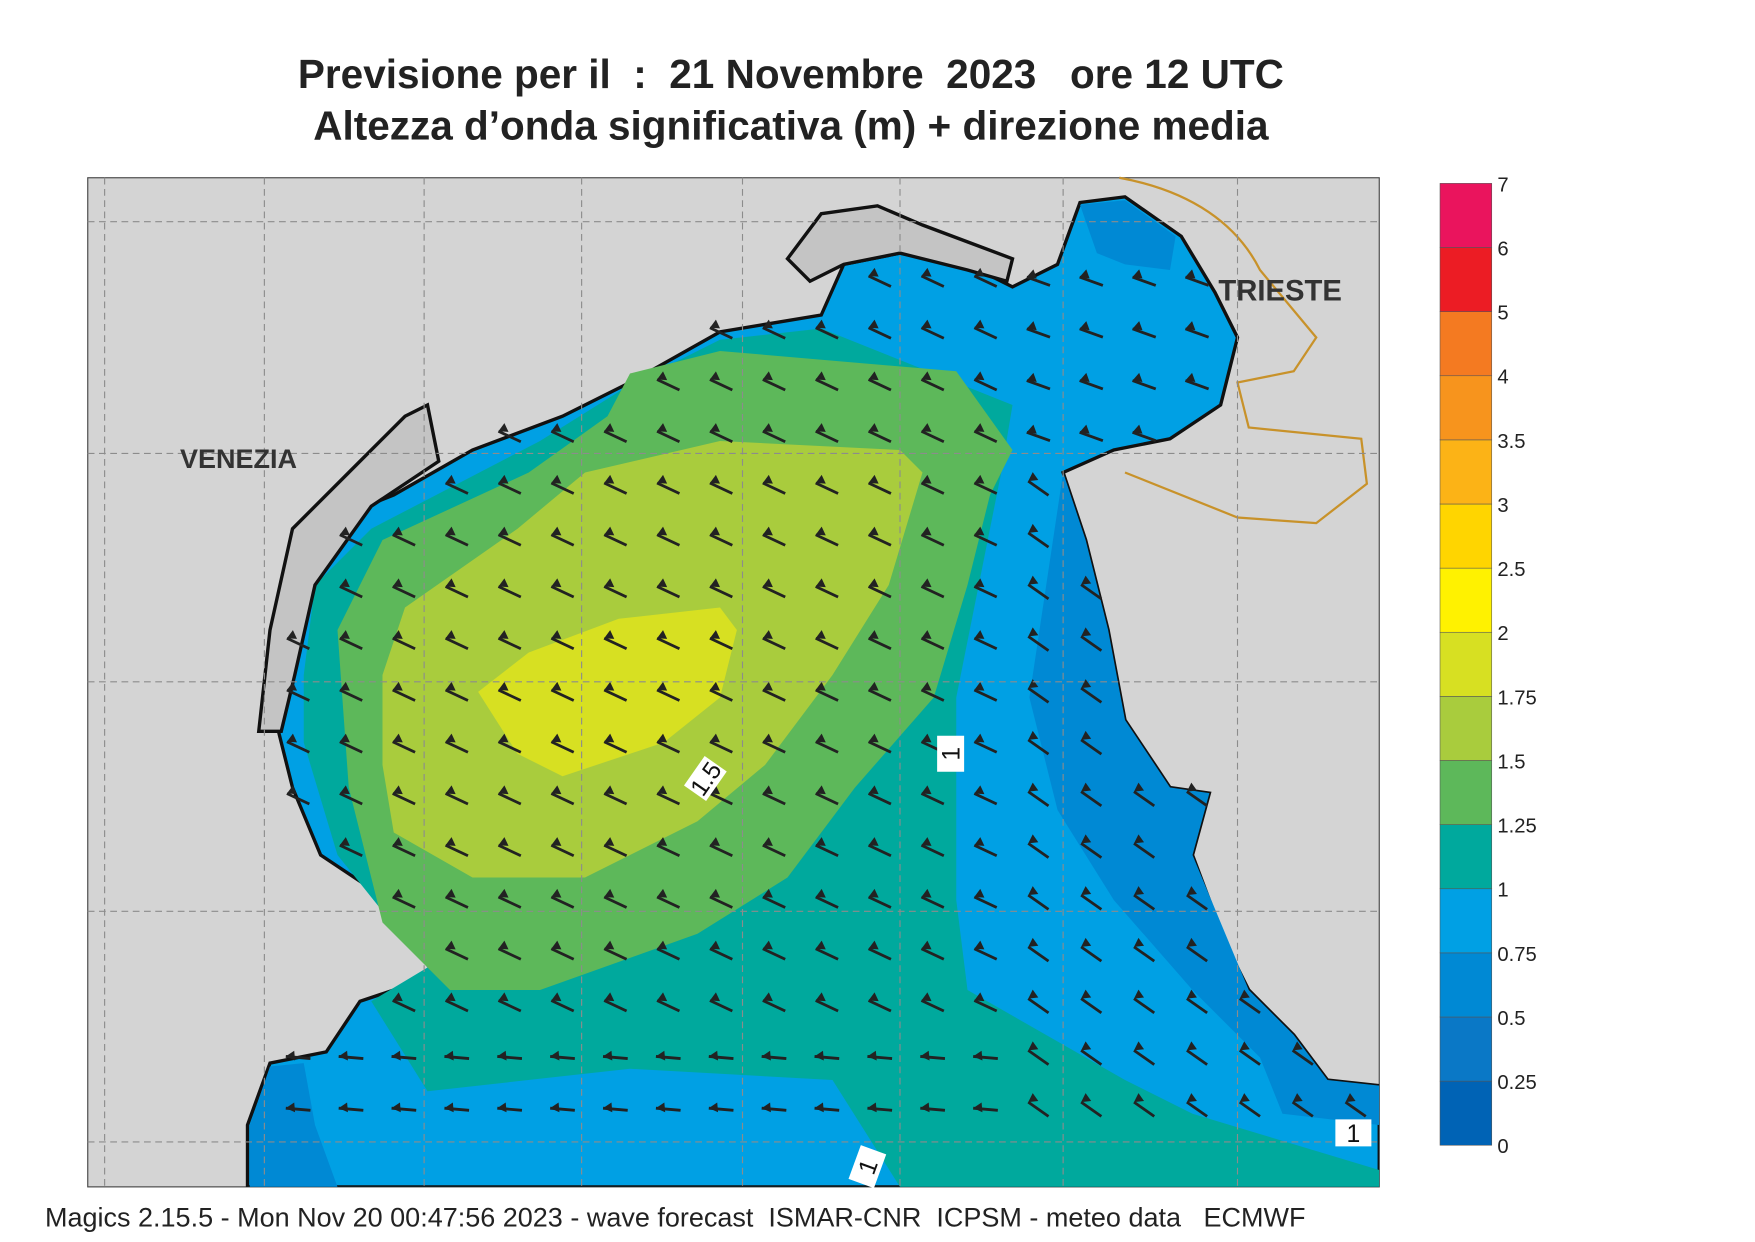  Describe the element at coordinates (1353, 1134) in the screenshot. I see `contour-label-text: 1` at that location.